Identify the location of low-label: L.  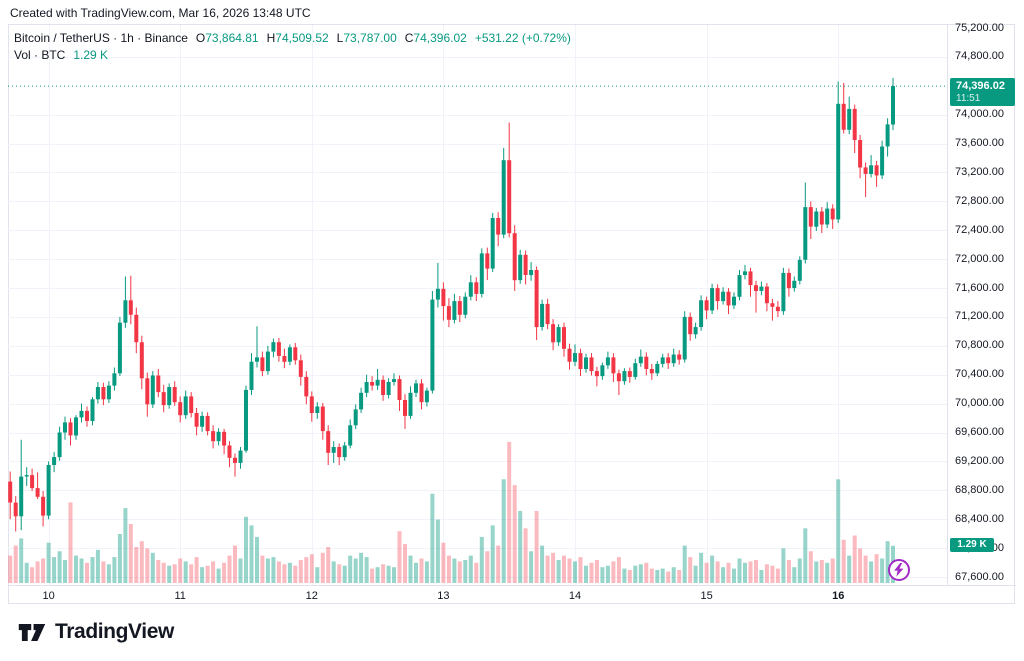
(340, 38).